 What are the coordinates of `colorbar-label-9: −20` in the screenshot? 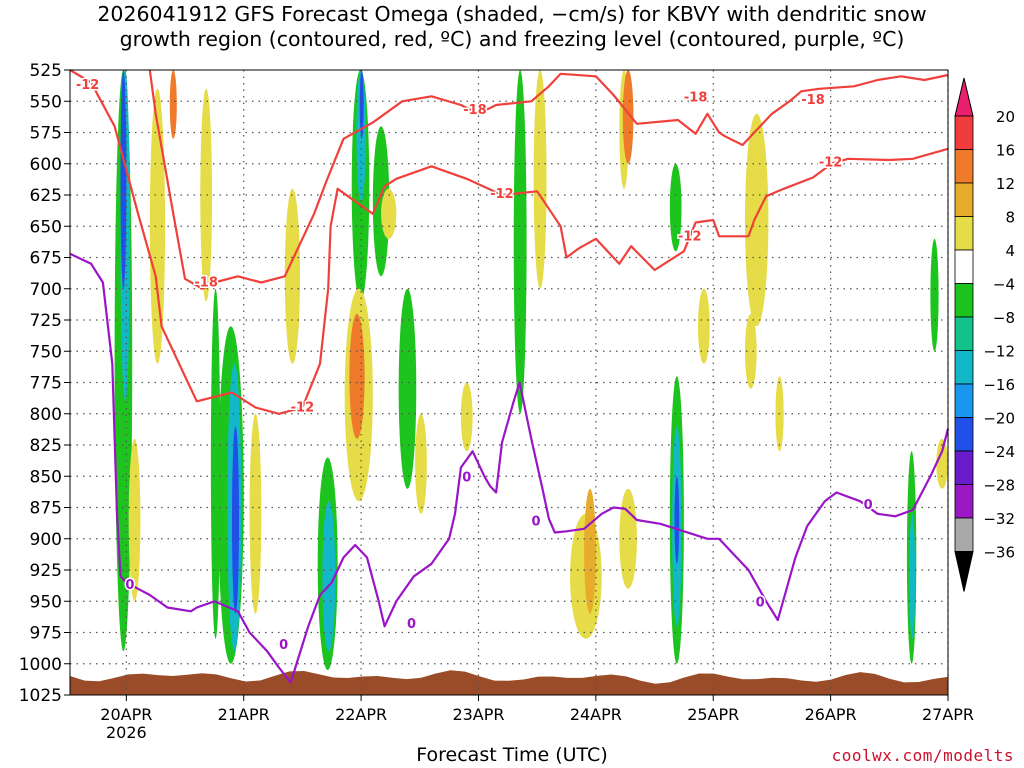 It's located at (999, 419).